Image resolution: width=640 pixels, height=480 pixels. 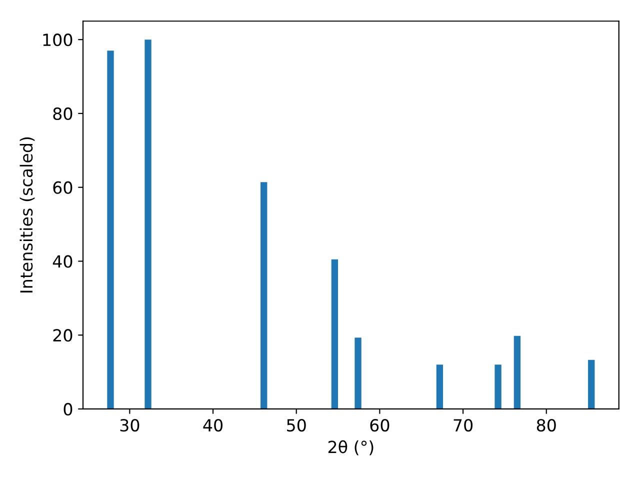 I want to click on x-tick-label: 40, so click(x=213, y=425).